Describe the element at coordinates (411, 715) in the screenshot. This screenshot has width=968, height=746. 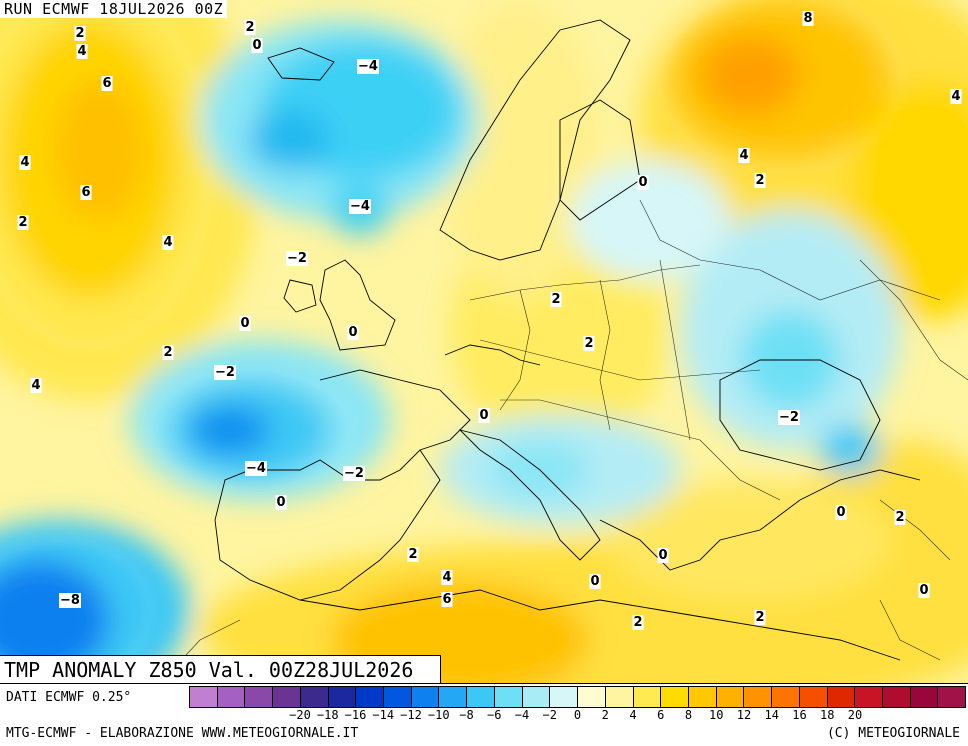
I see `scale-tick-label: −12` at that location.